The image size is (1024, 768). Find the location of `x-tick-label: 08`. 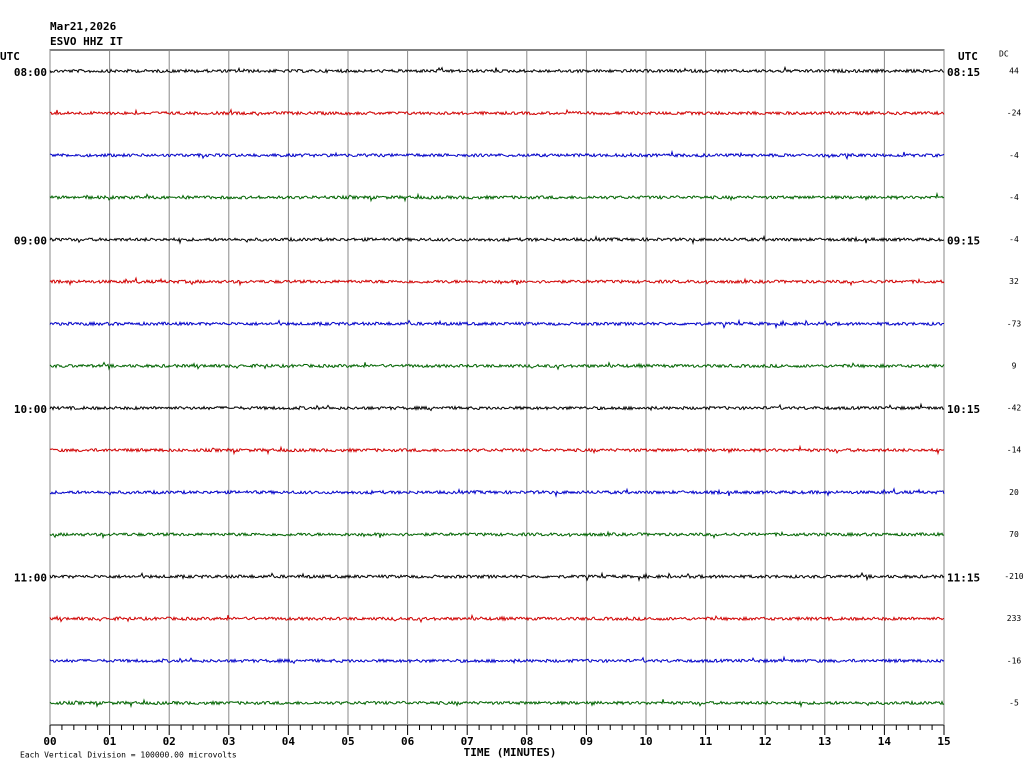

x-tick-label: 08 is located at coordinates (526, 741).